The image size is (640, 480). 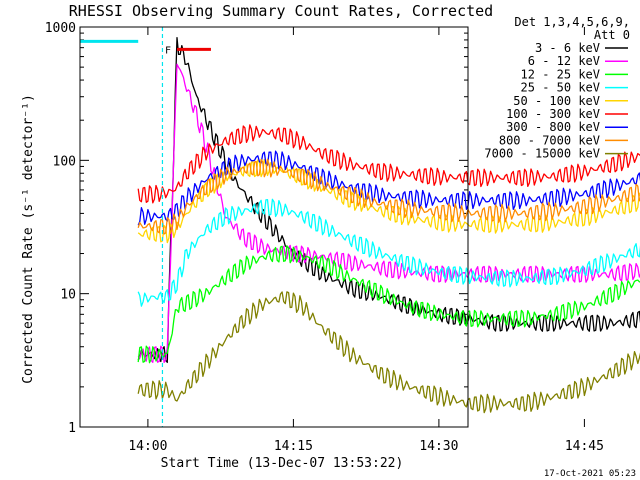 I want to click on y-tick-label: 10, so click(x=68, y=295).